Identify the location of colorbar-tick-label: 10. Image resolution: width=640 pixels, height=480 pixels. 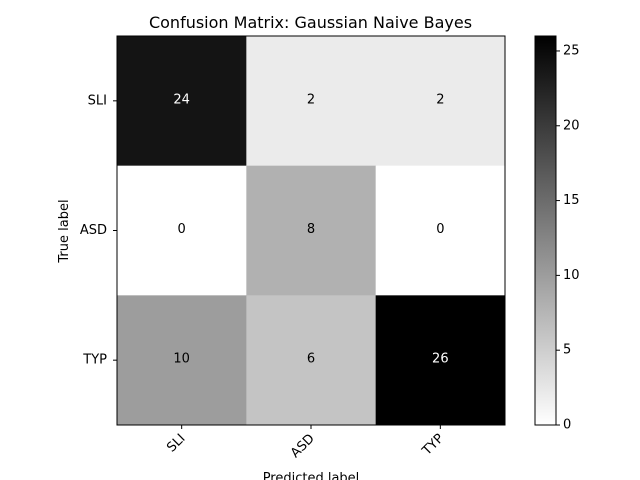
(571, 275).